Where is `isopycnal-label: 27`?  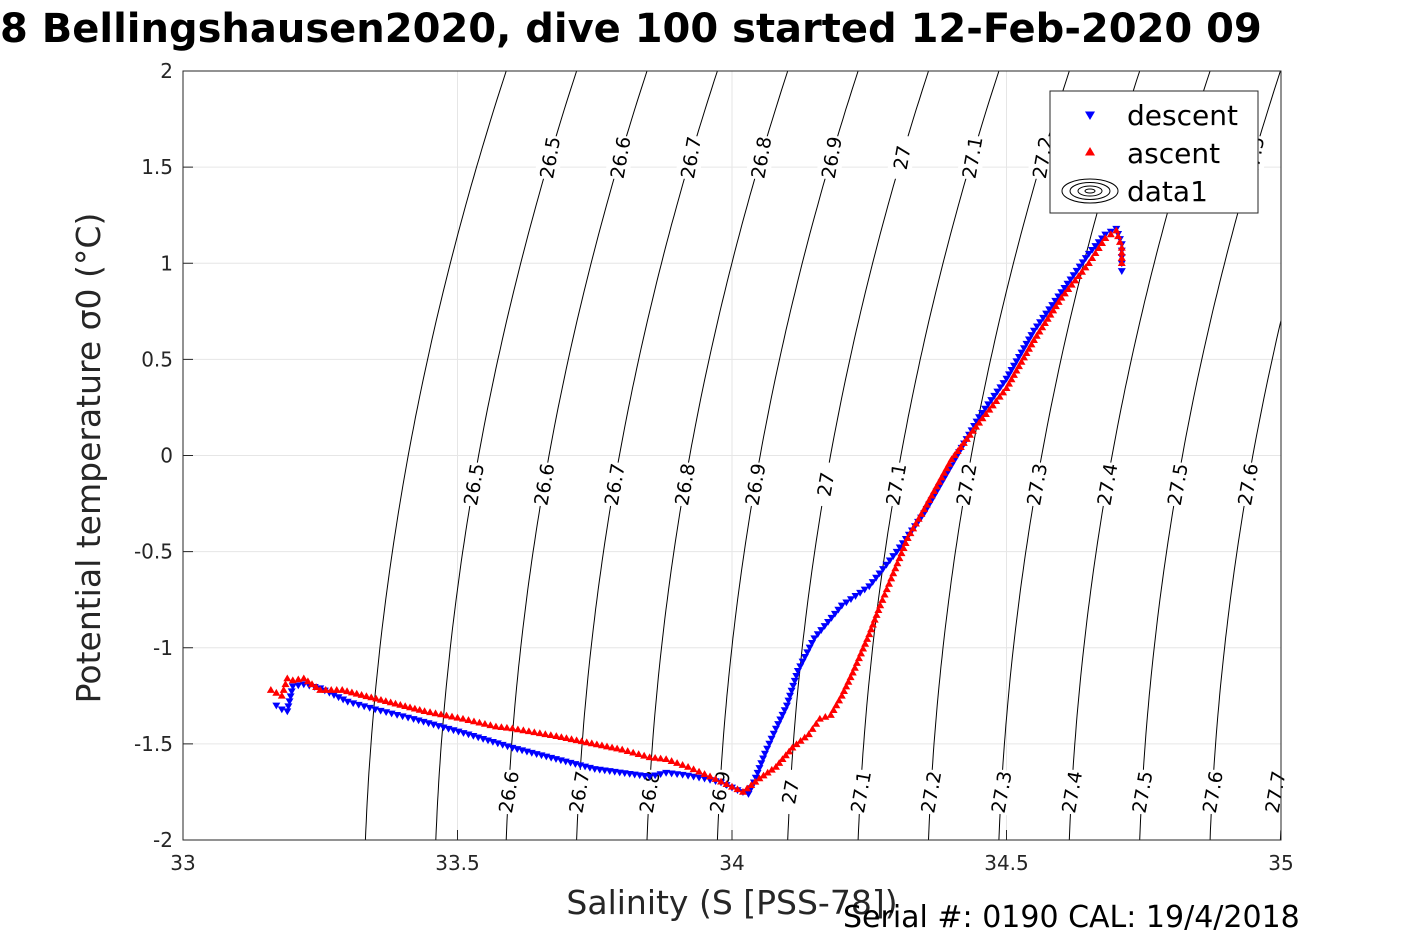 isopycnal-label: 27 is located at coordinates (791, 792).